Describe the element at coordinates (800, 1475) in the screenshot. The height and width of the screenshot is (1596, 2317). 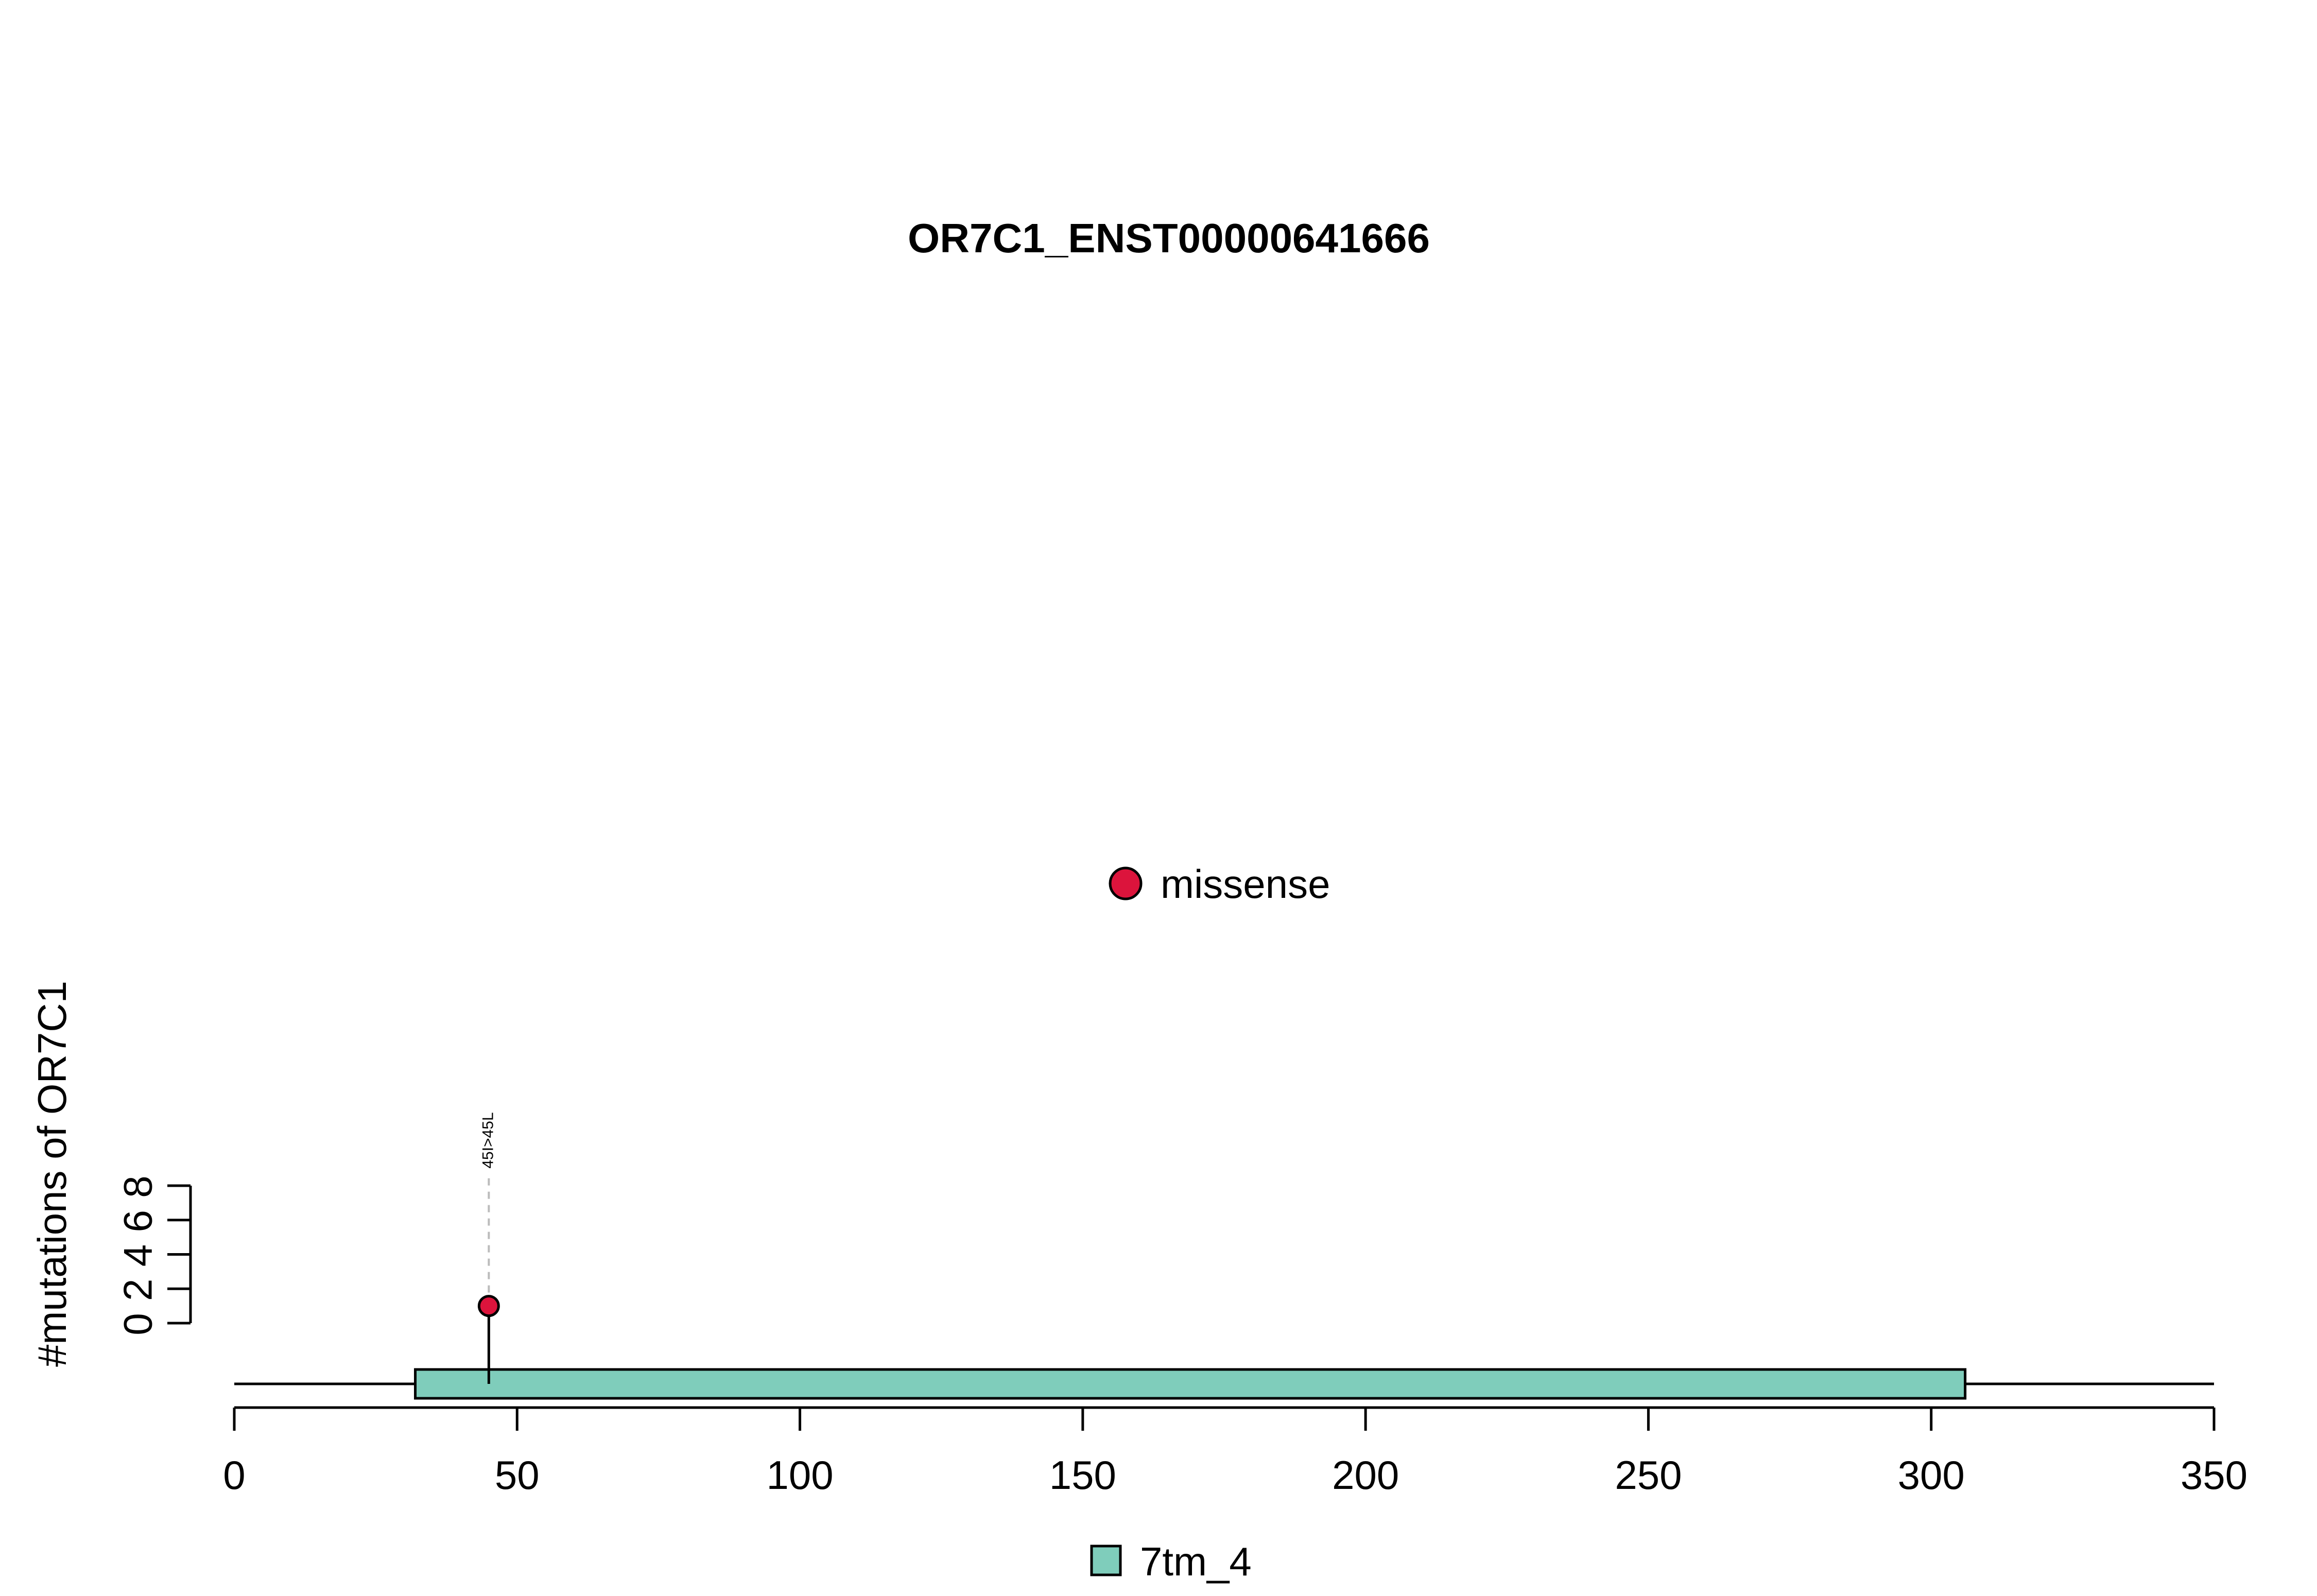
I see `x-tick-label: 100` at that location.